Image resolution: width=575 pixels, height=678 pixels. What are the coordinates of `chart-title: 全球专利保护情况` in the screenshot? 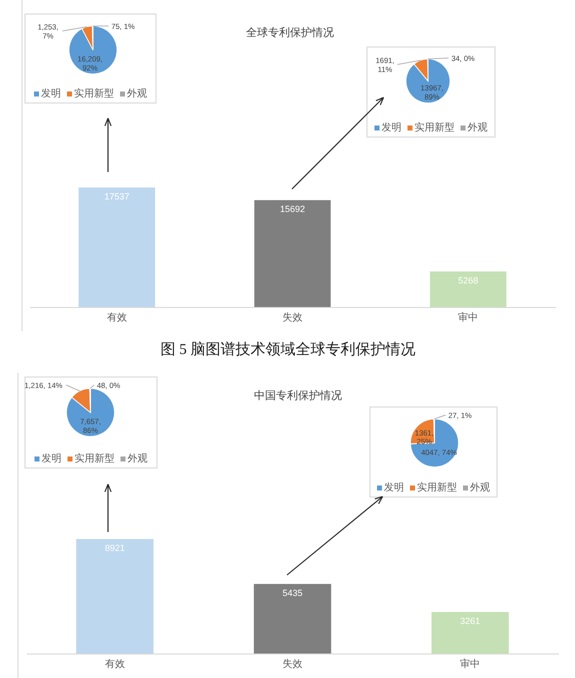 It's located at (290, 32).